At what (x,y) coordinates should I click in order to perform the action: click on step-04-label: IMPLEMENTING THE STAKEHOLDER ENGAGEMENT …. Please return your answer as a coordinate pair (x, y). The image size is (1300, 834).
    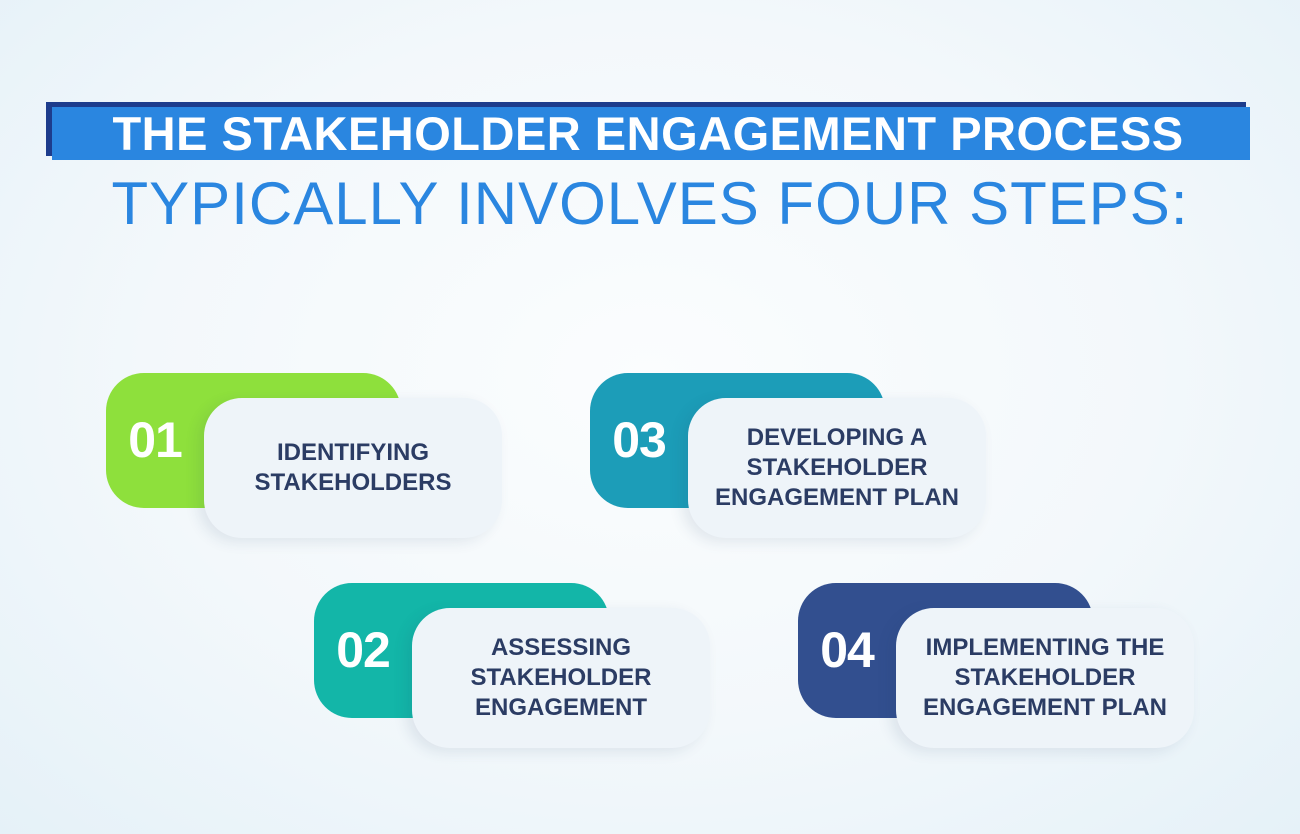
    Looking at the image, I should click on (1044, 677).